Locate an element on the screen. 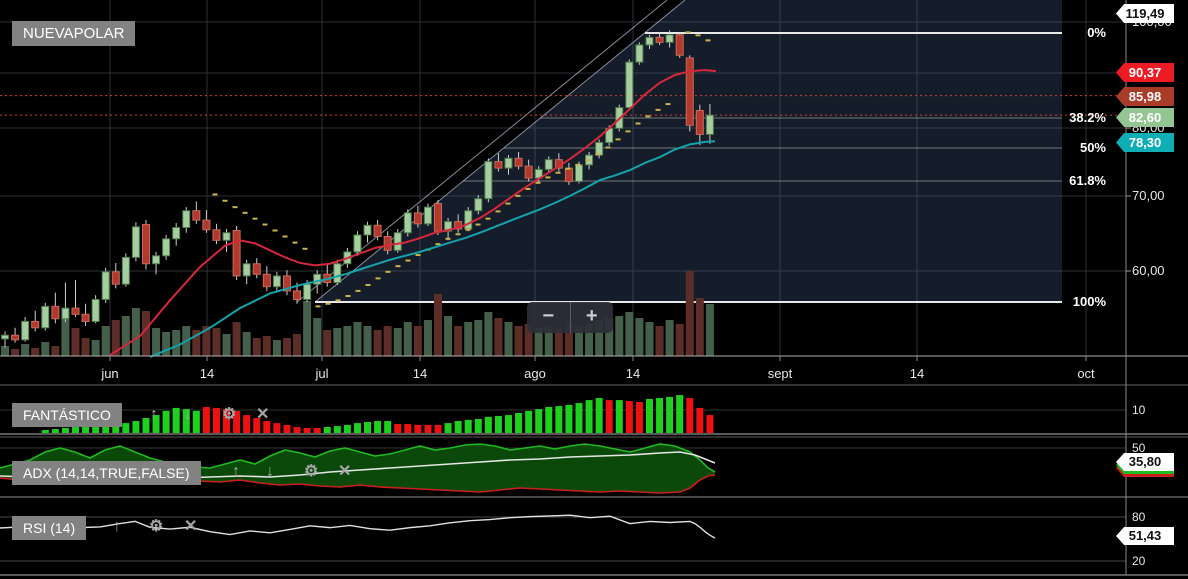  price-badge-ma-slow-value: 78,30 is located at coordinates (1145, 142).